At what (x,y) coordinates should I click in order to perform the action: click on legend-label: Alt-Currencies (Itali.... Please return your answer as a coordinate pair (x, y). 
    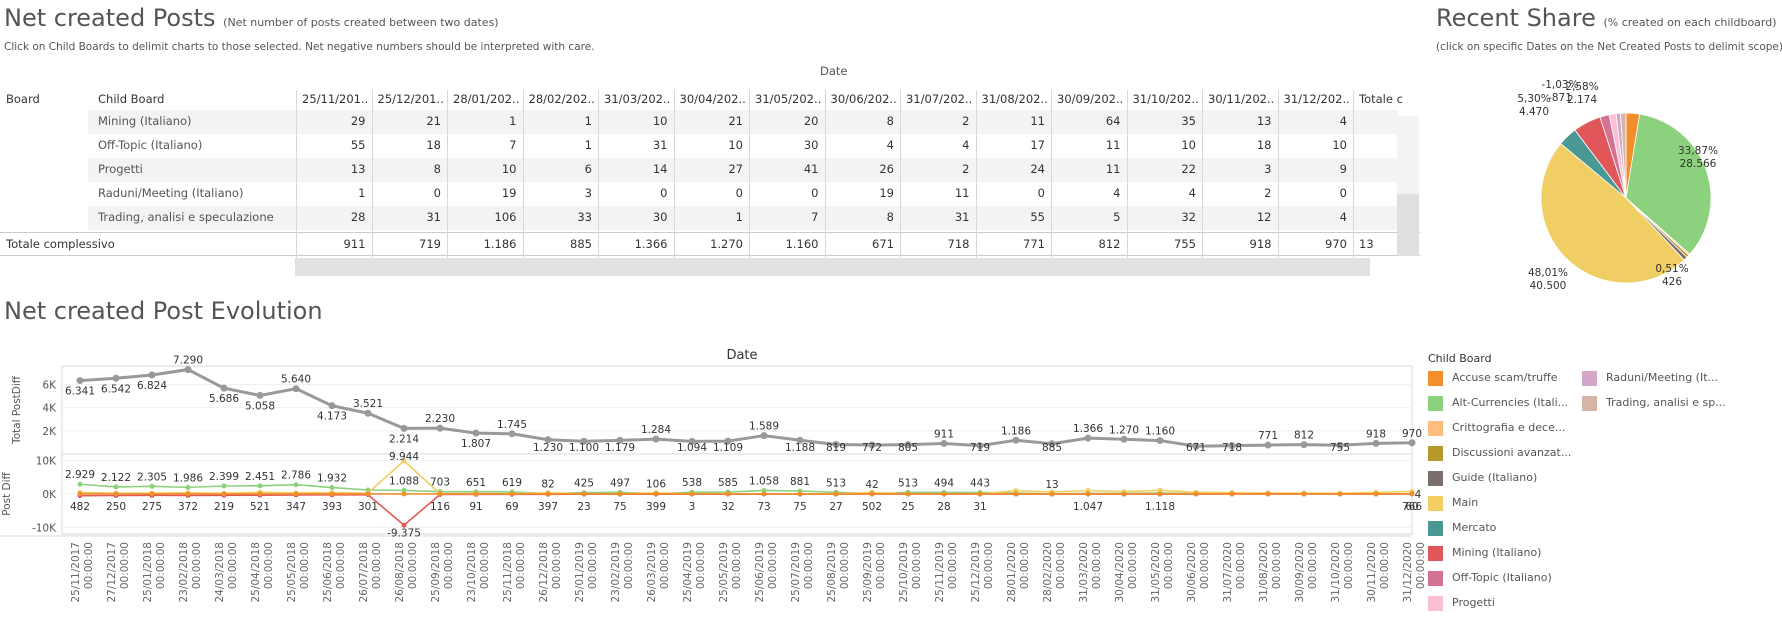
    Looking at the image, I should click on (1510, 402).